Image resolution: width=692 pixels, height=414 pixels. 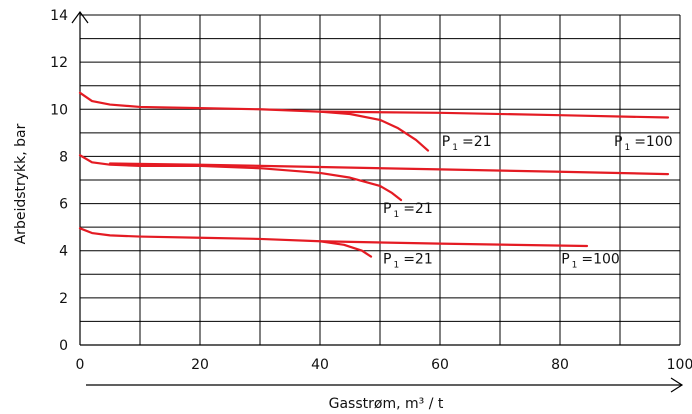 What do you see at coordinates (21, 183) in the screenshot?
I see `y-axis-label: Arbeidstrykk, bar` at bounding box center [21, 183].